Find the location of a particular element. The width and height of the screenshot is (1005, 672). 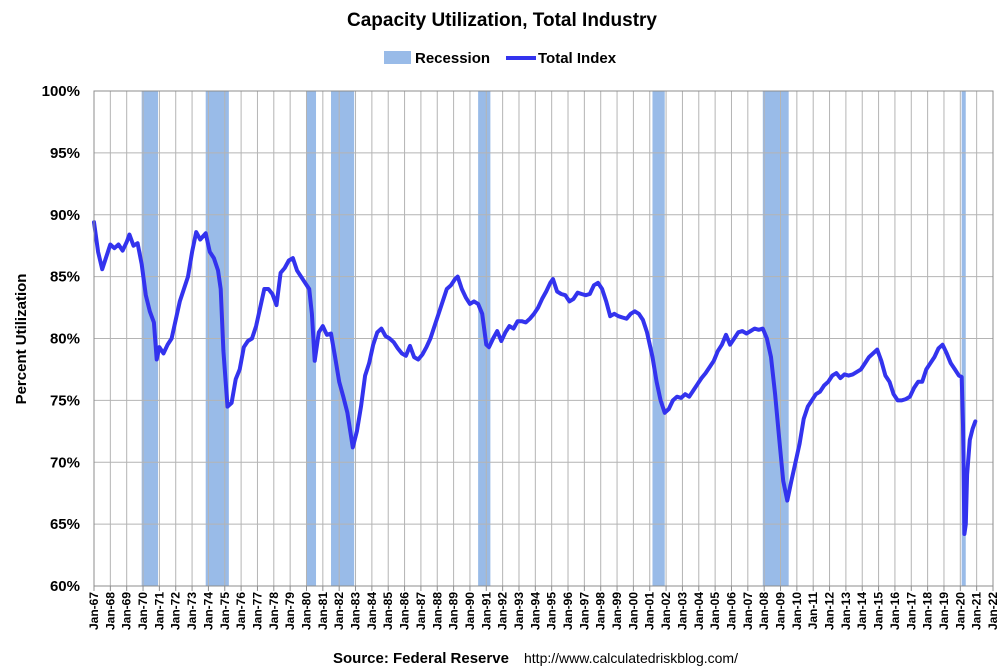

x-tick-label: Jan-70 is located at coordinates (143, 611).